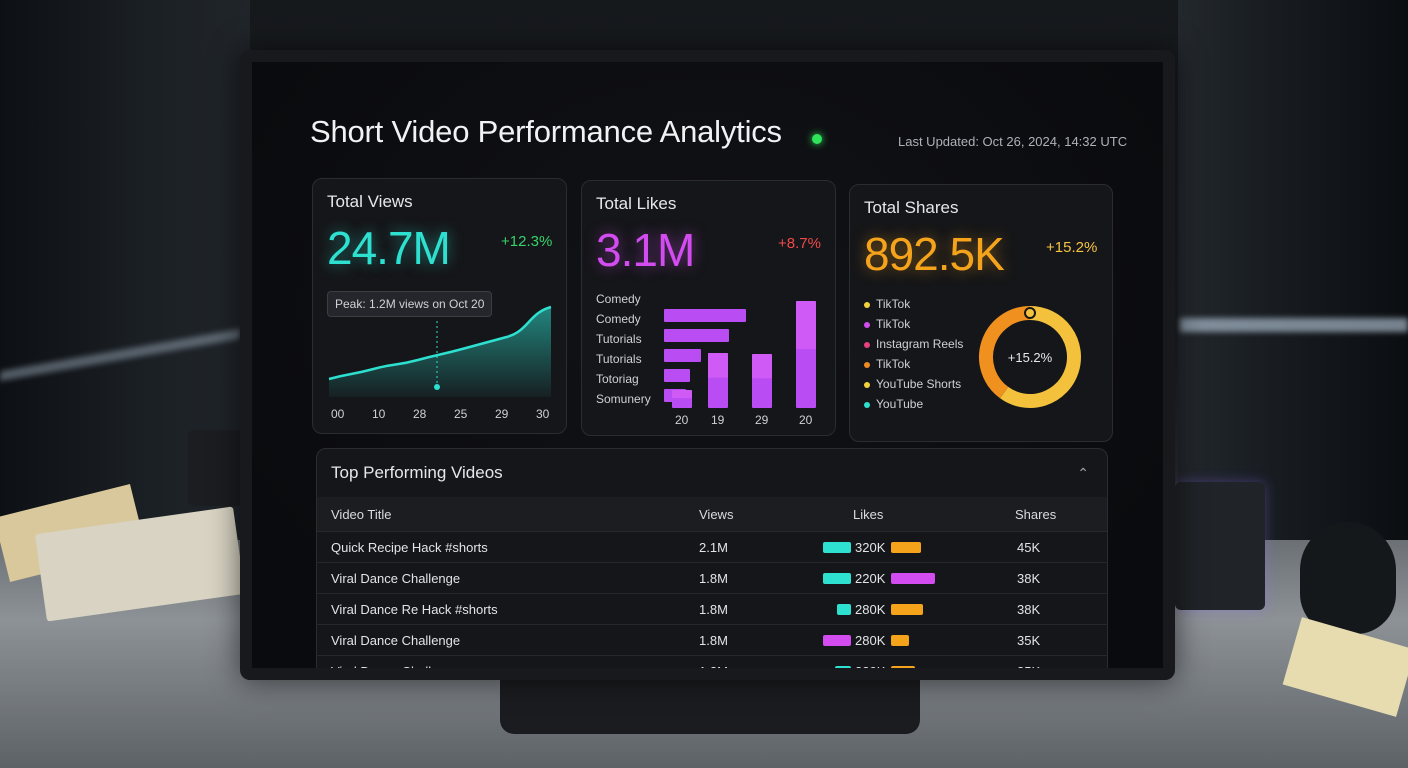  What do you see at coordinates (379, 414) in the screenshot?
I see `x-tick-label: 10` at bounding box center [379, 414].